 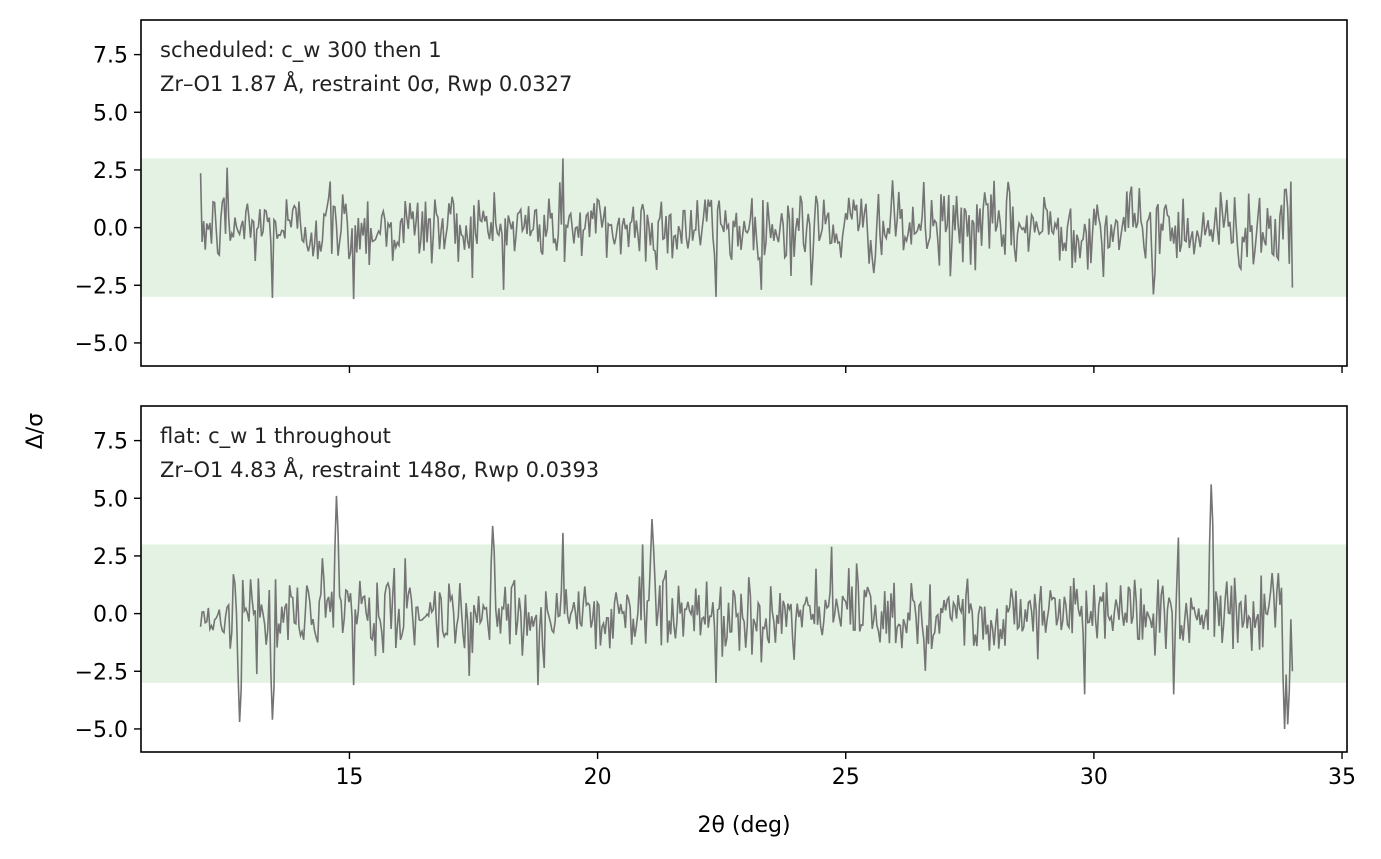 What do you see at coordinates (349, 777) in the screenshot?
I see `x-tick-label: 15` at bounding box center [349, 777].